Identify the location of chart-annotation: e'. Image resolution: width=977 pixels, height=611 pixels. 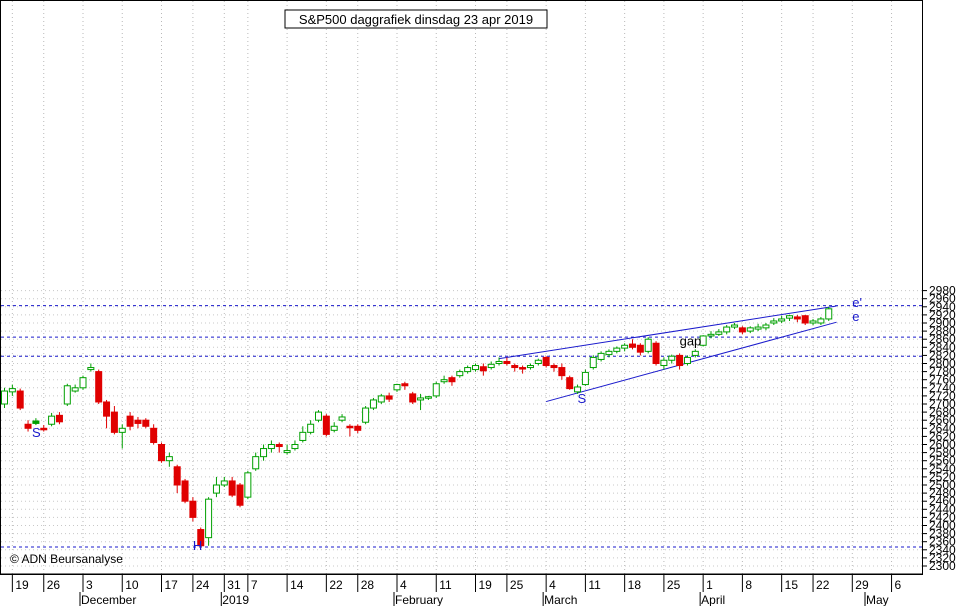
(857, 302).